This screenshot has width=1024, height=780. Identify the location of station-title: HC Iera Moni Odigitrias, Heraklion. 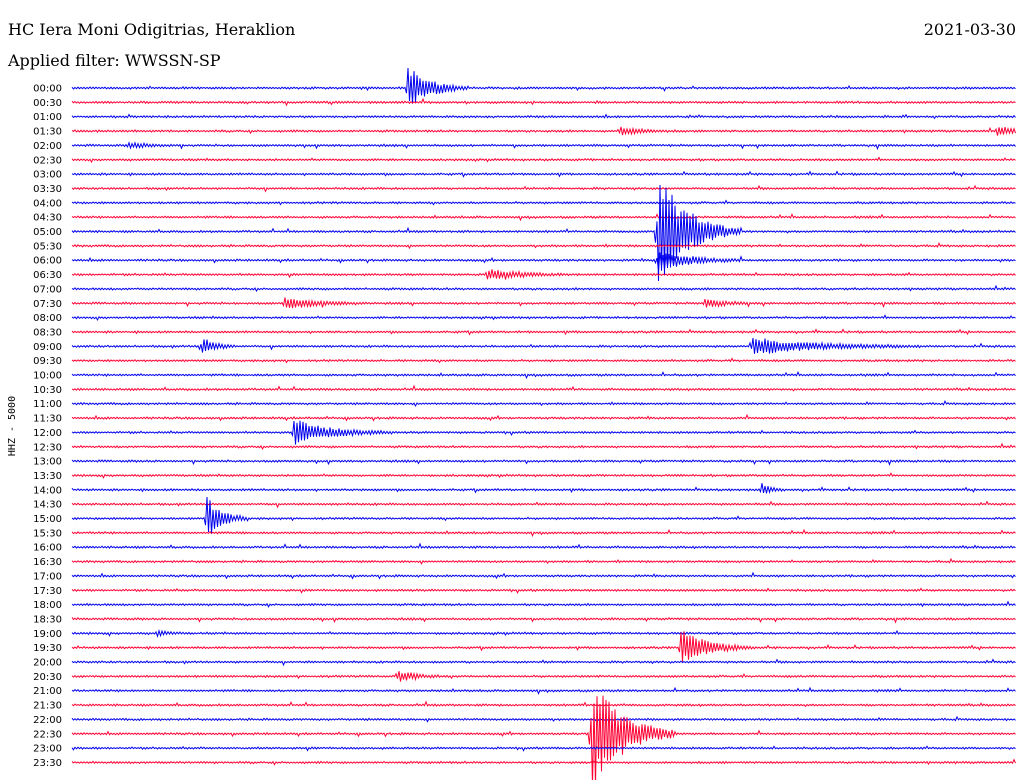
(152, 29).